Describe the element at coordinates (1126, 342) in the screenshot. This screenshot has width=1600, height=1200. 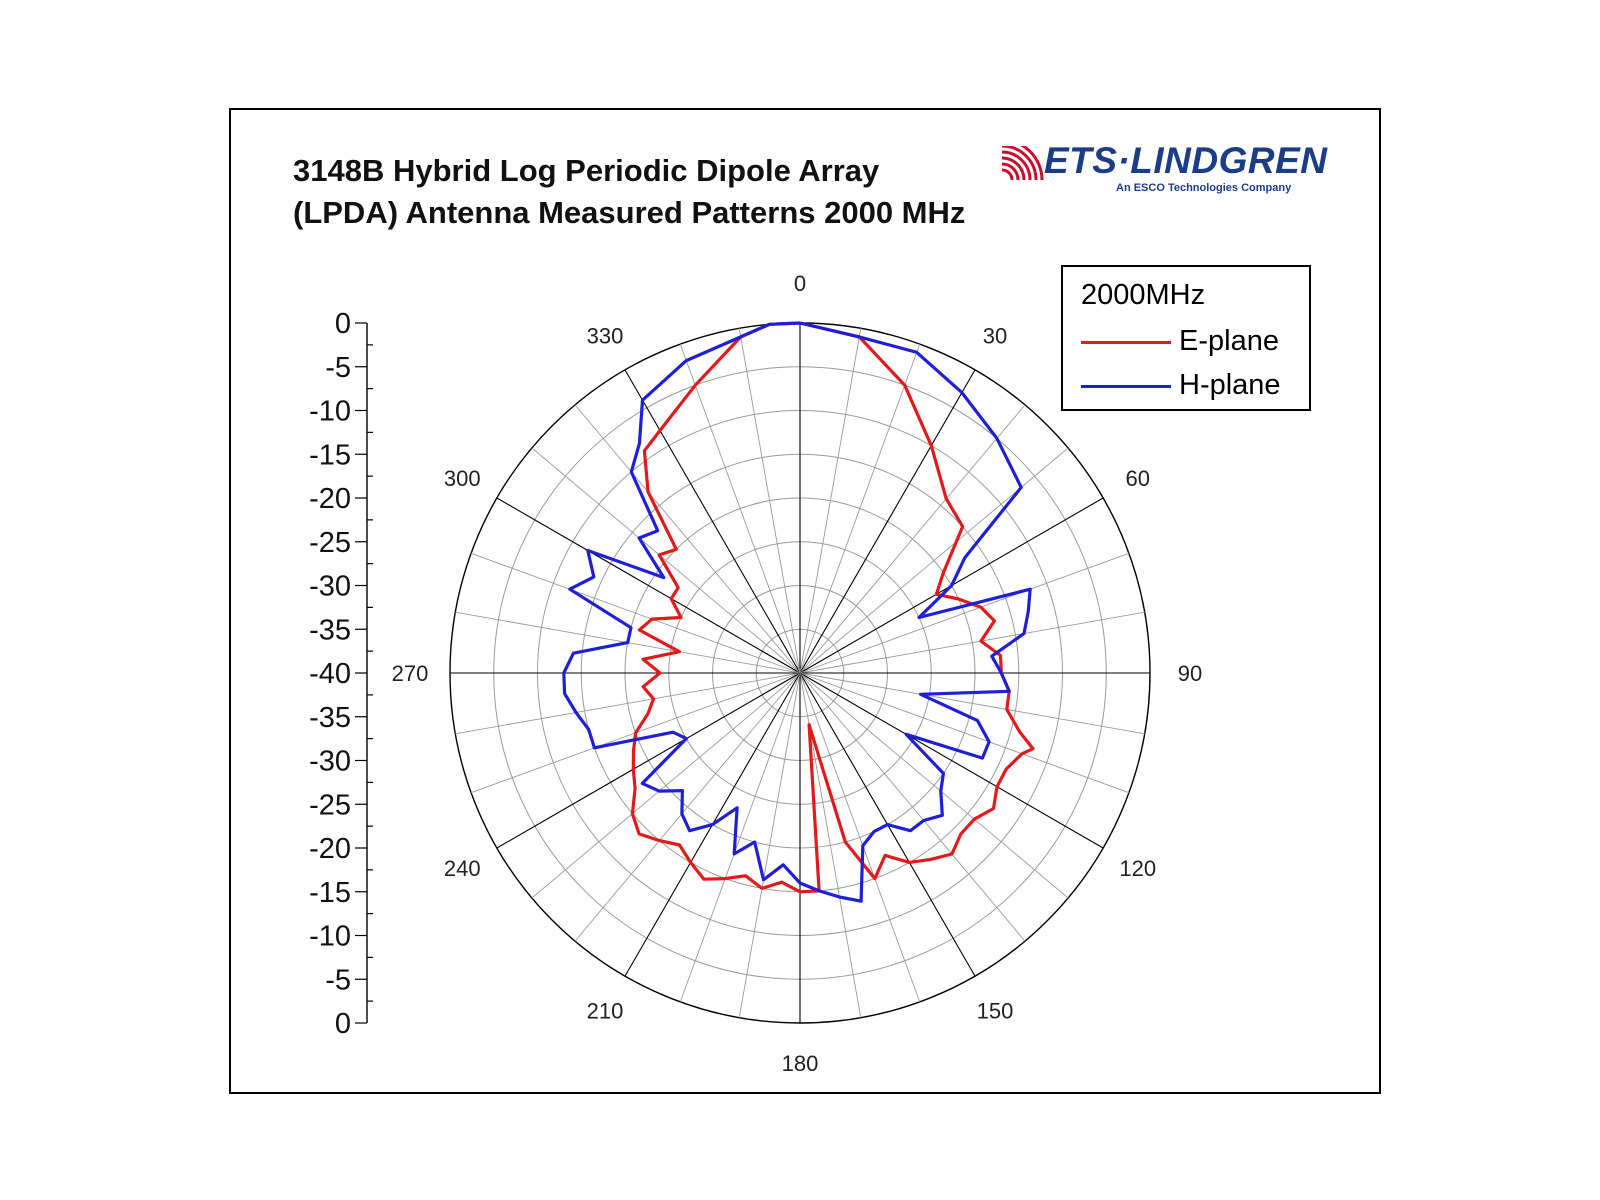
I see `legend-swatch-e-plane` at that location.